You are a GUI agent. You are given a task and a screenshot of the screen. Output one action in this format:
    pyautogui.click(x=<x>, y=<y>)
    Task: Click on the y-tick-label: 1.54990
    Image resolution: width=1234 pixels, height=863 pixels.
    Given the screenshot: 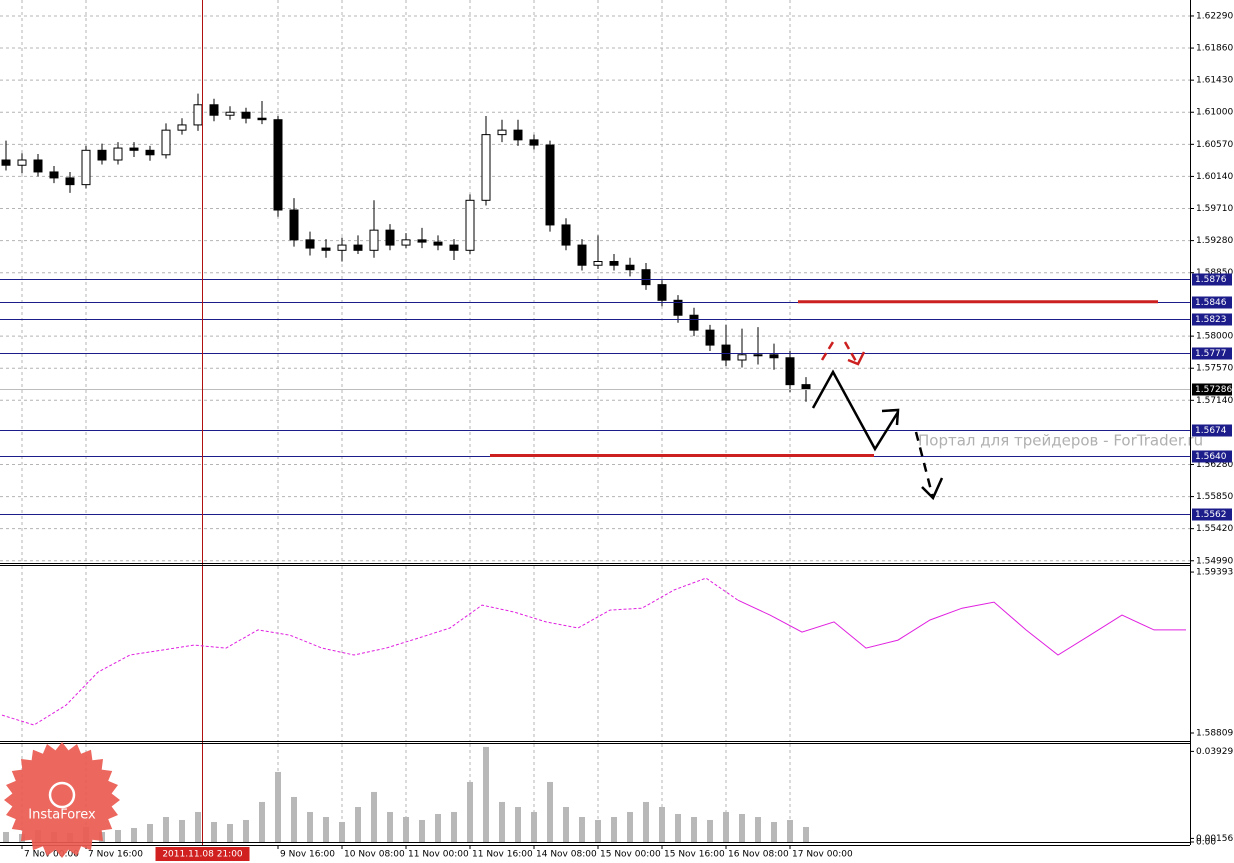 What is the action you would take?
    pyautogui.click(x=1214, y=561)
    